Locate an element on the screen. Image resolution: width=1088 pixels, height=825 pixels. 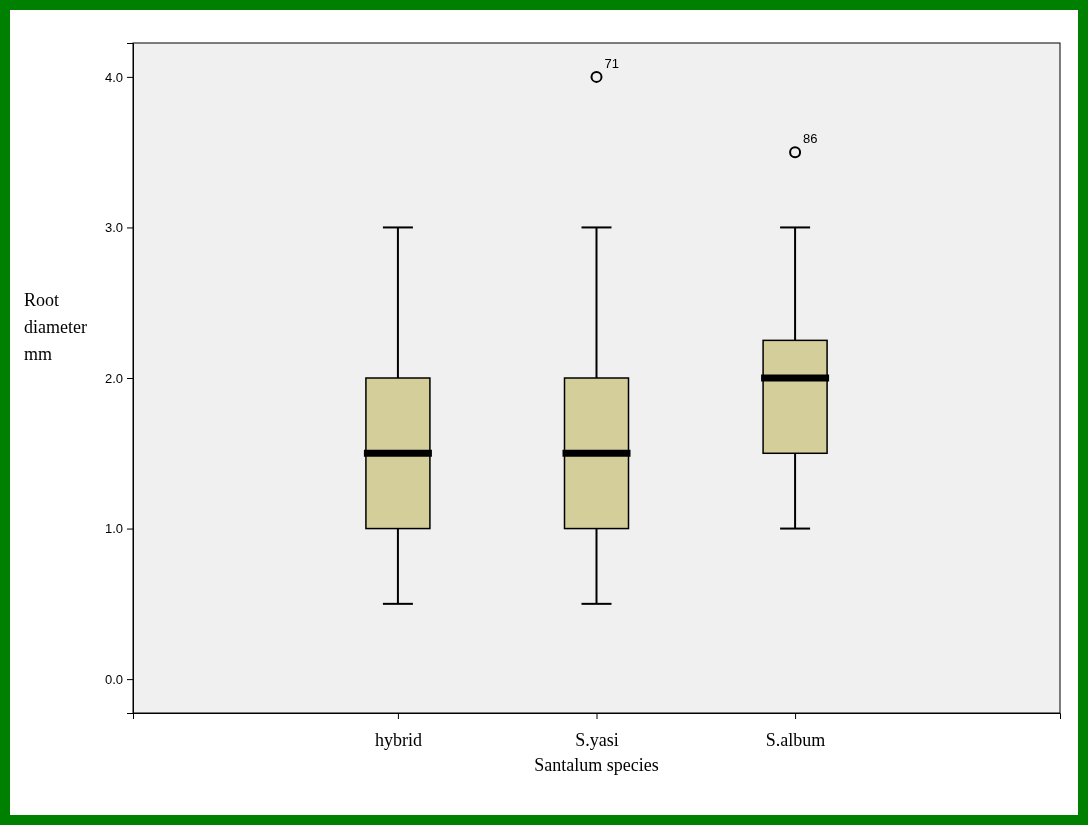
x-tick-label: S.yasi is located at coordinates (597, 739).